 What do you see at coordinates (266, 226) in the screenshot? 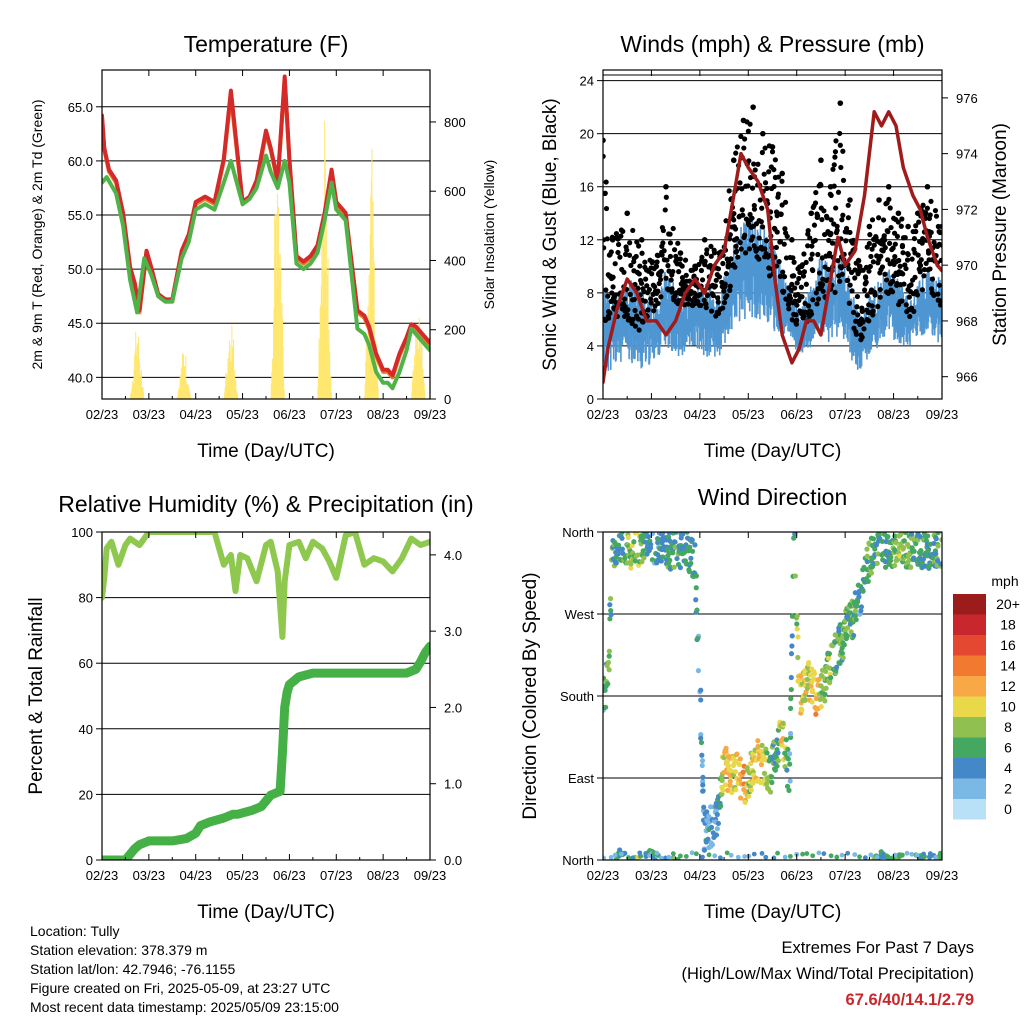
I see `series-line-temp_2m` at bounding box center [266, 226].